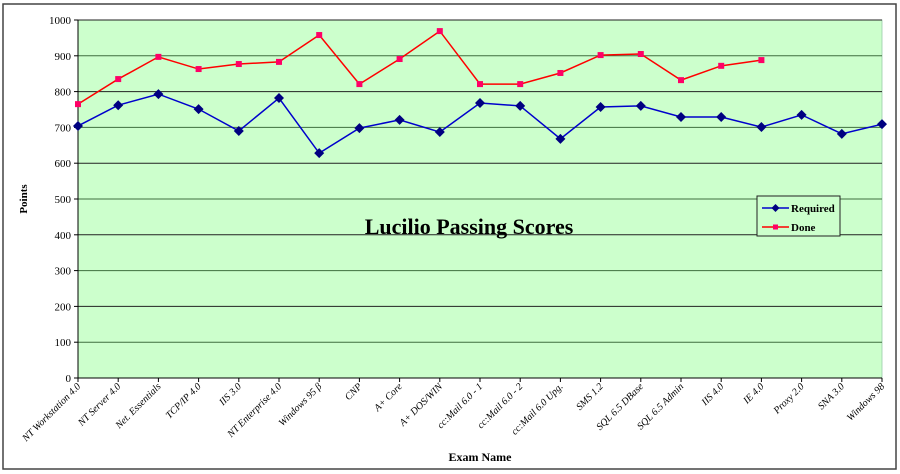 This screenshot has height=474, width=900. Describe the element at coordinates (469, 226) in the screenshot. I see `chart-title: Lucilio Passing Scores` at that location.